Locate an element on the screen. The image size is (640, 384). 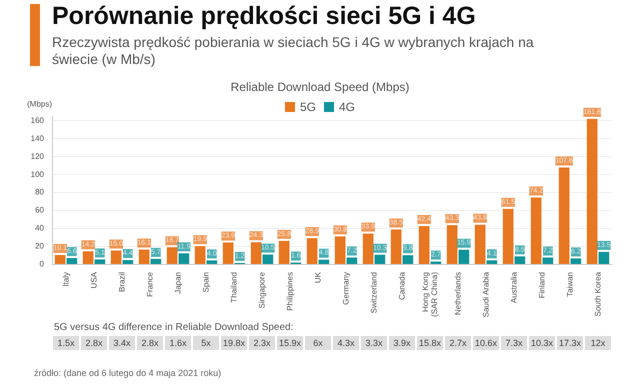
x-tick-label: Italy is located at coordinates (66, 279).